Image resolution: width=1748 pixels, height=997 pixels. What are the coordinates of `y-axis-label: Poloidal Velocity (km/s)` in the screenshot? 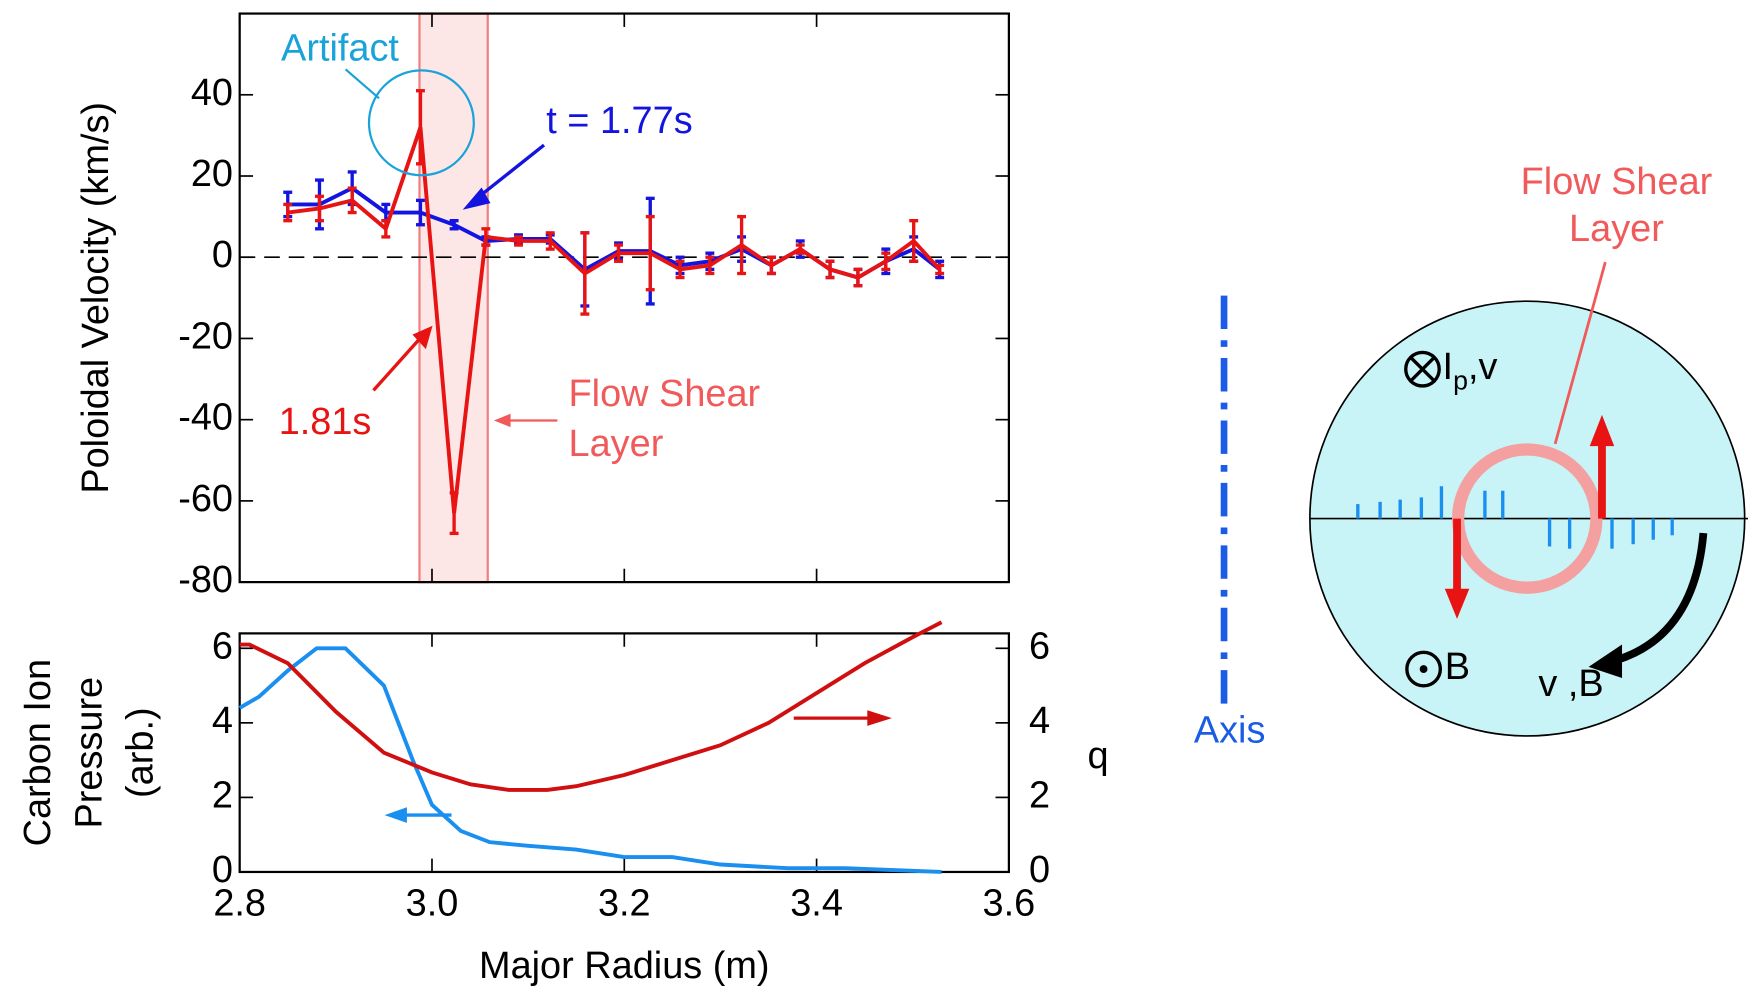 It's located at (96, 298).